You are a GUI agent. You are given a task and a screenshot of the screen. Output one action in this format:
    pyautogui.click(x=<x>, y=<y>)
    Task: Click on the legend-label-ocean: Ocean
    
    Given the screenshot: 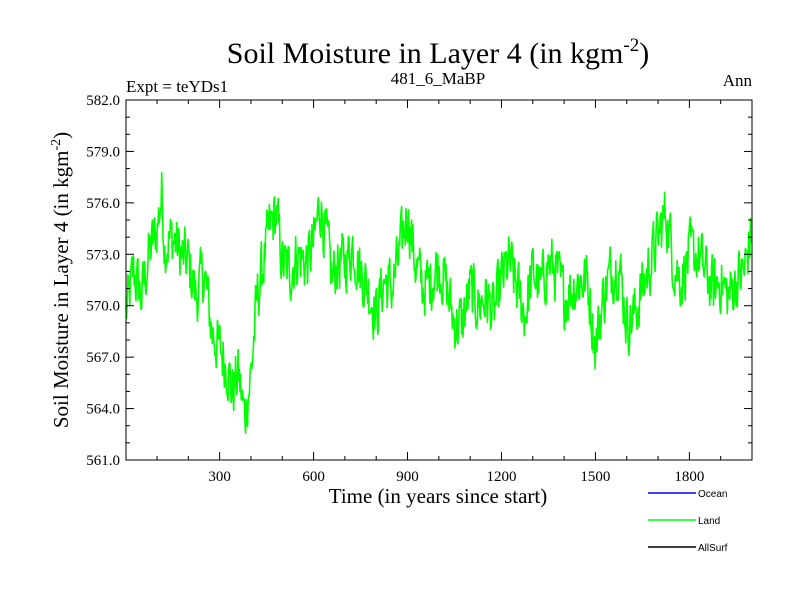 What is the action you would take?
    pyautogui.click(x=712, y=494)
    